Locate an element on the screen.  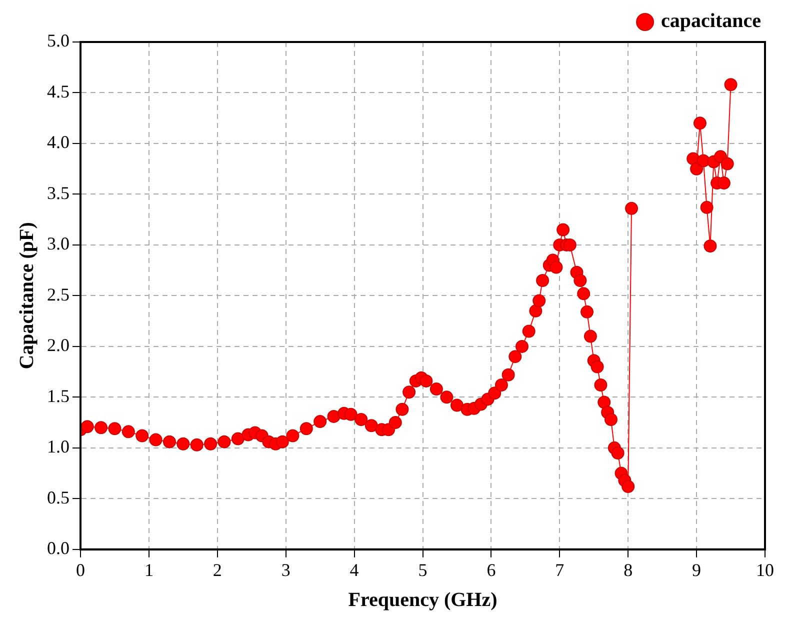
y-tick-label: 0.5 is located at coordinates (58, 497).